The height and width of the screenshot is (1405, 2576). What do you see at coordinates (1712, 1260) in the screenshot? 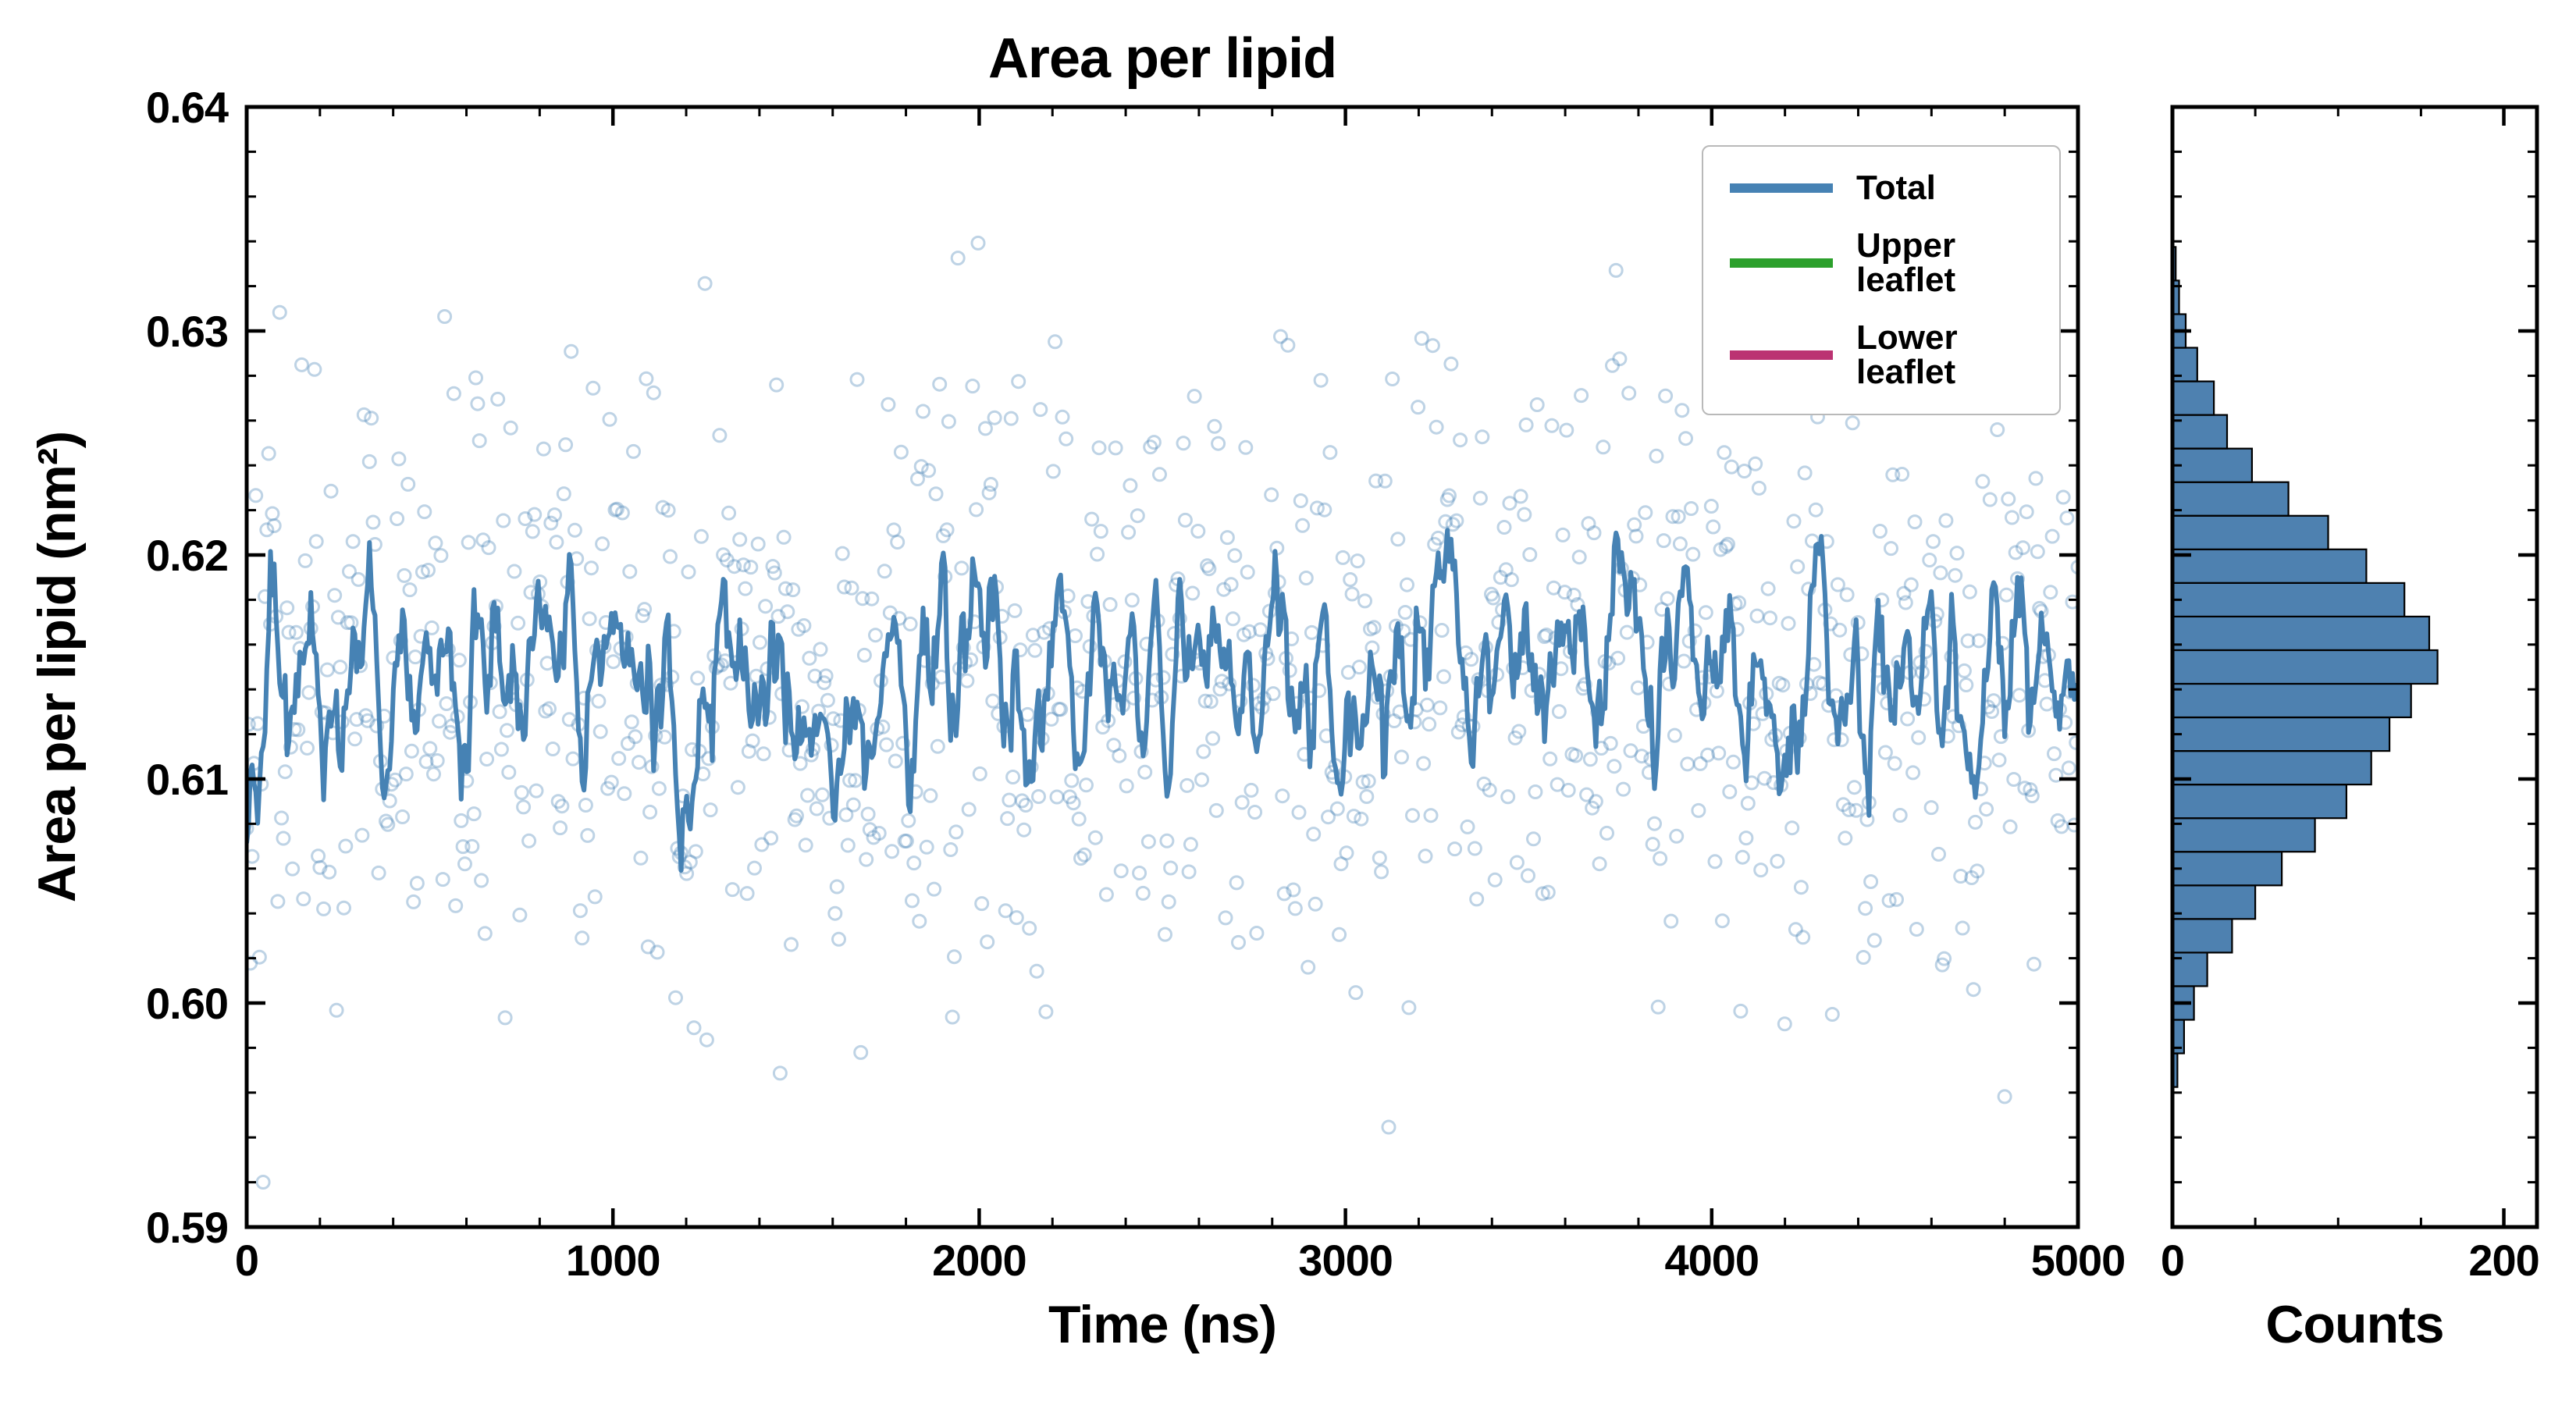
I see `tick-label: 4000` at bounding box center [1712, 1260].